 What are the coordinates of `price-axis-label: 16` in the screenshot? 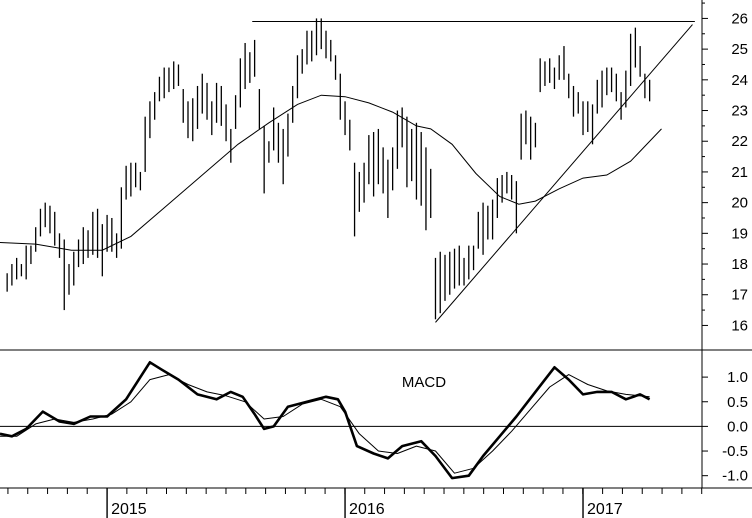 It's located at (739, 325).